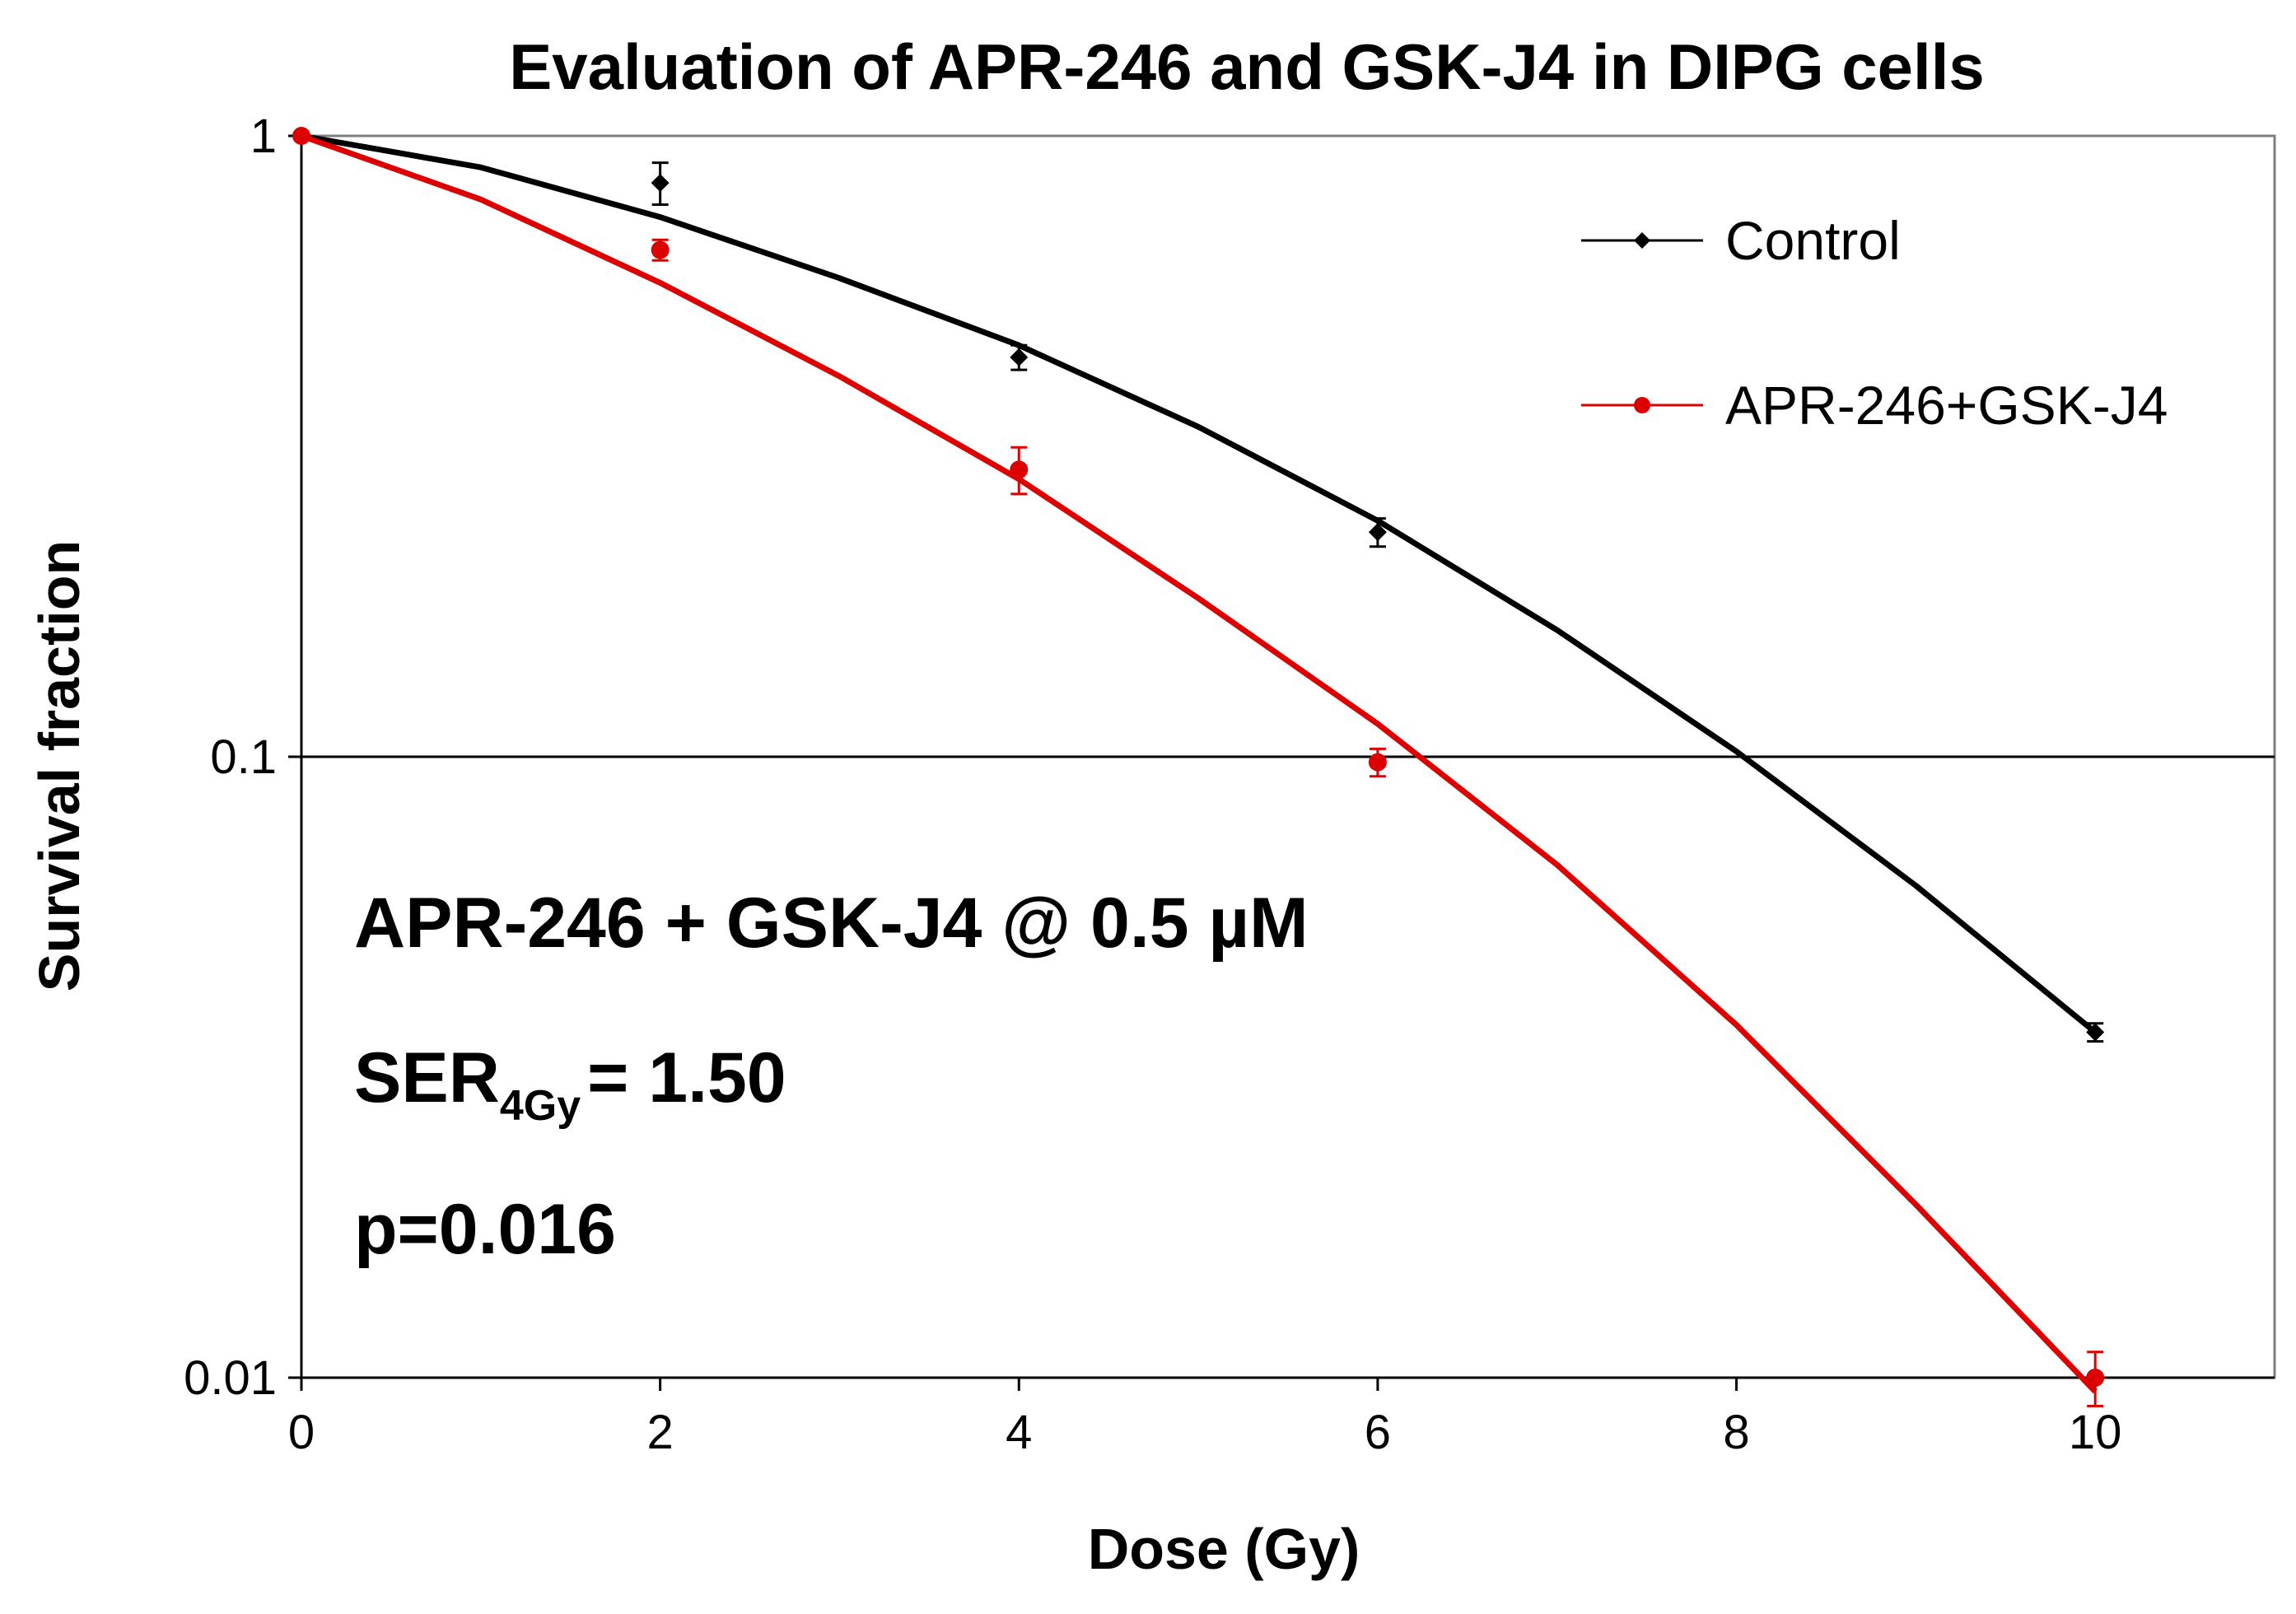 The height and width of the screenshot is (1614, 2296). What do you see at coordinates (660, 1432) in the screenshot?
I see `x-tick-label: 2` at bounding box center [660, 1432].